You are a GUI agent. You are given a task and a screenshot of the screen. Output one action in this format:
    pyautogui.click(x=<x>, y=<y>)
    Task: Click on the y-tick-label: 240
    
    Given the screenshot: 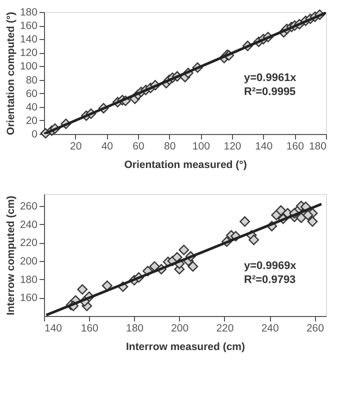 What is the action you would take?
    pyautogui.click(x=29, y=224)
    